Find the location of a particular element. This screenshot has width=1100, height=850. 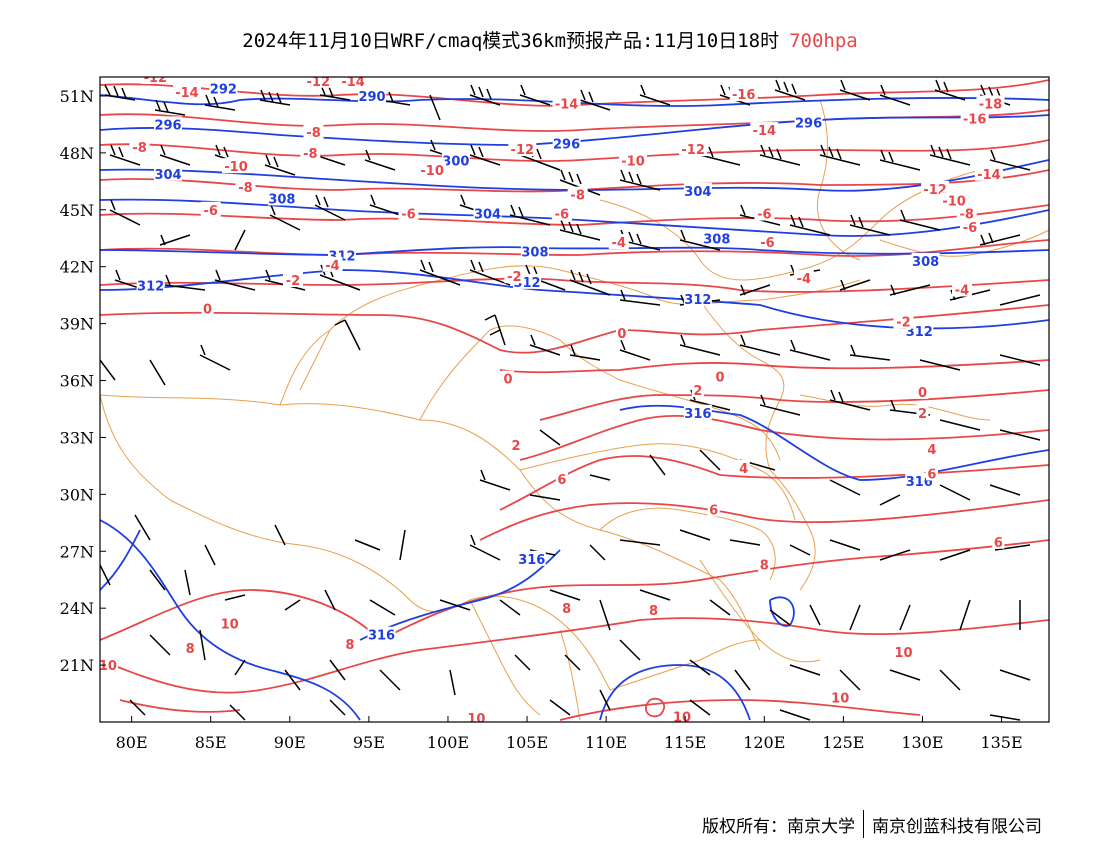

lat-tick-label: 39N is located at coordinates (77, 324).